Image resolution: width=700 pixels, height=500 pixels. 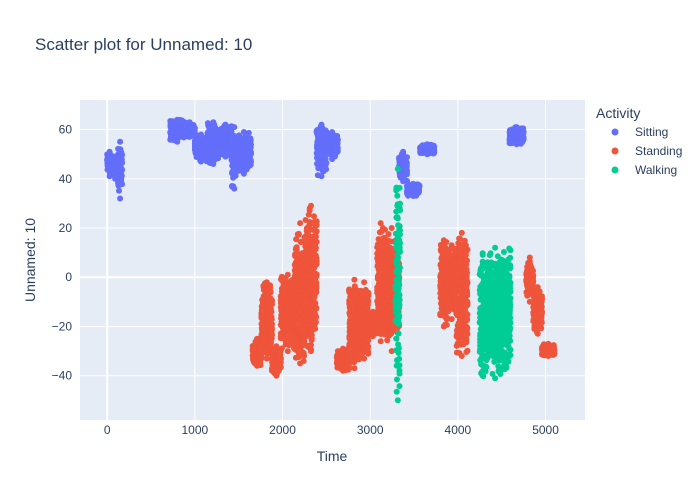 What do you see at coordinates (143, 44) in the screenshot?
I see `chart-title: Scatter plot for Unnamed: 10` at bounding box center [143, 44].